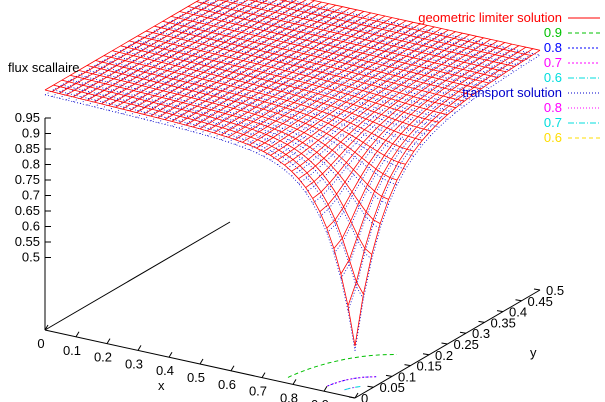 The height and width of the screenshot is (402, 605). I want to click on y-tick-label: 0.4, so click(518, 312).